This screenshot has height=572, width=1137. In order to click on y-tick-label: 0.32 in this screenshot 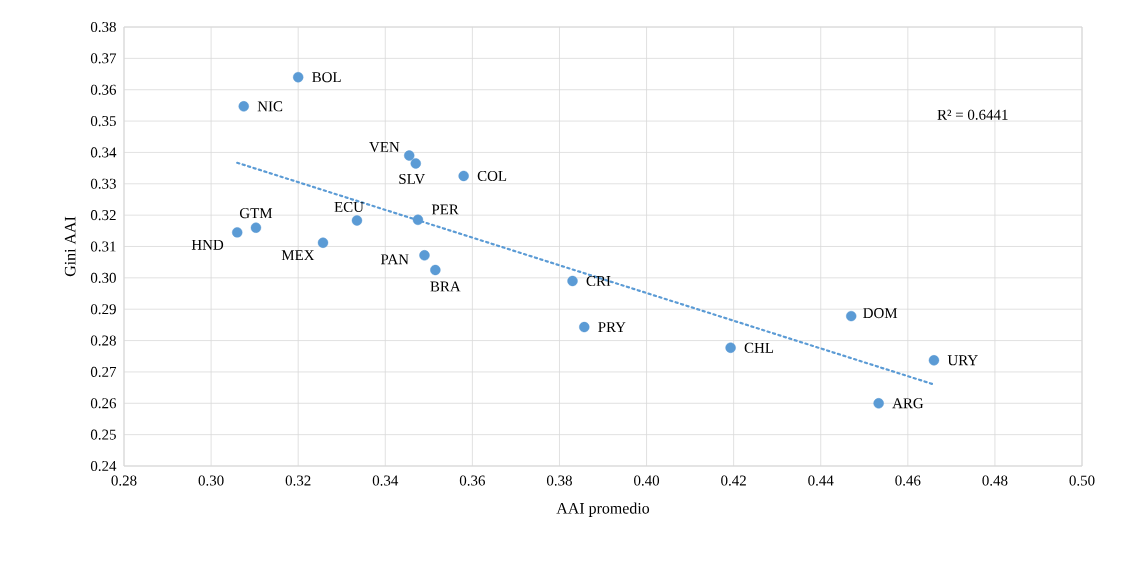, I will do `click(103, 215)`.